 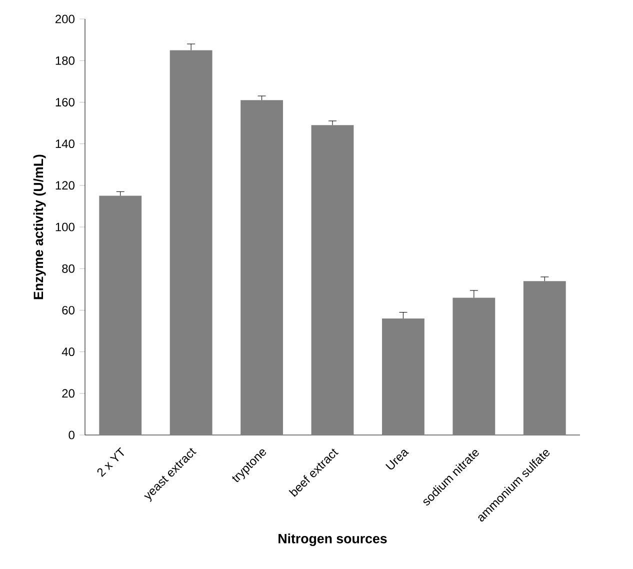 I want to click on y-tick-label: 40, so click(x=68, y=352).